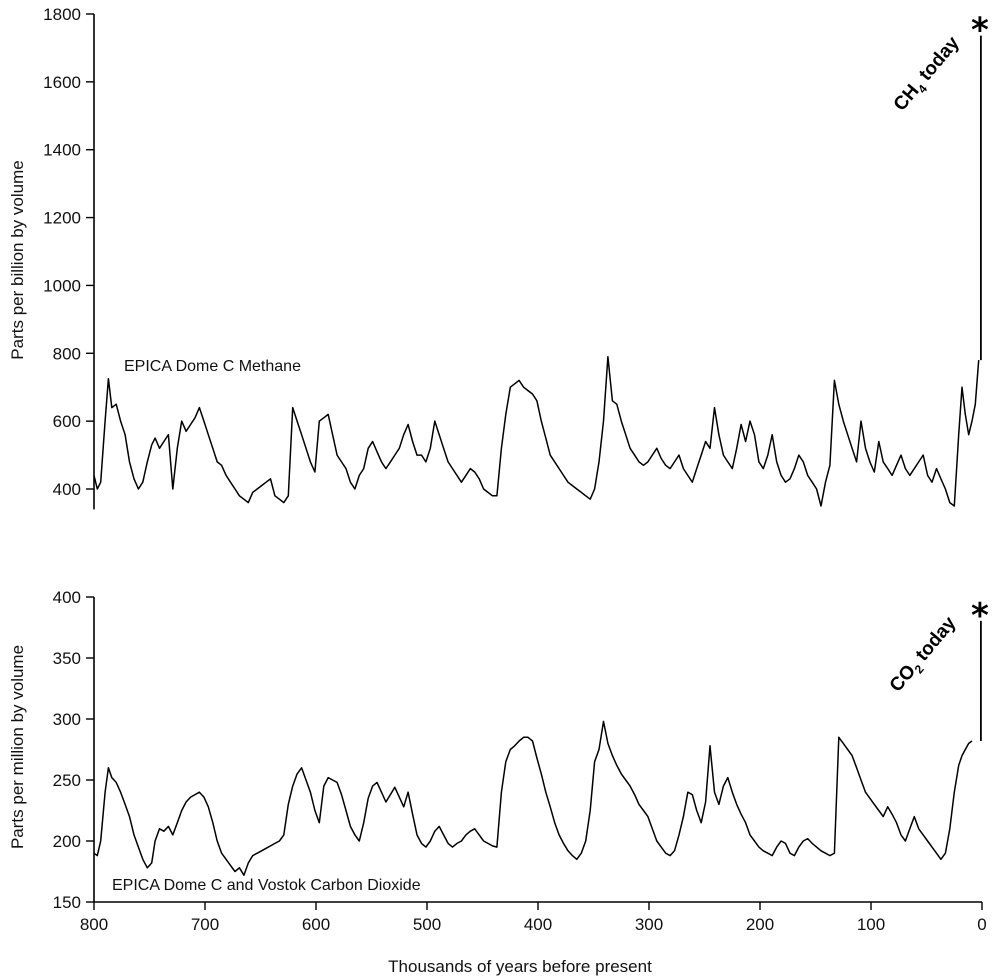 The image size is (994, 980). Describe the element at coordinates (266, 885) in the screenshot. I see `series-label: EPICA Dome C and Vostok Carbon Dioxide` at that location.